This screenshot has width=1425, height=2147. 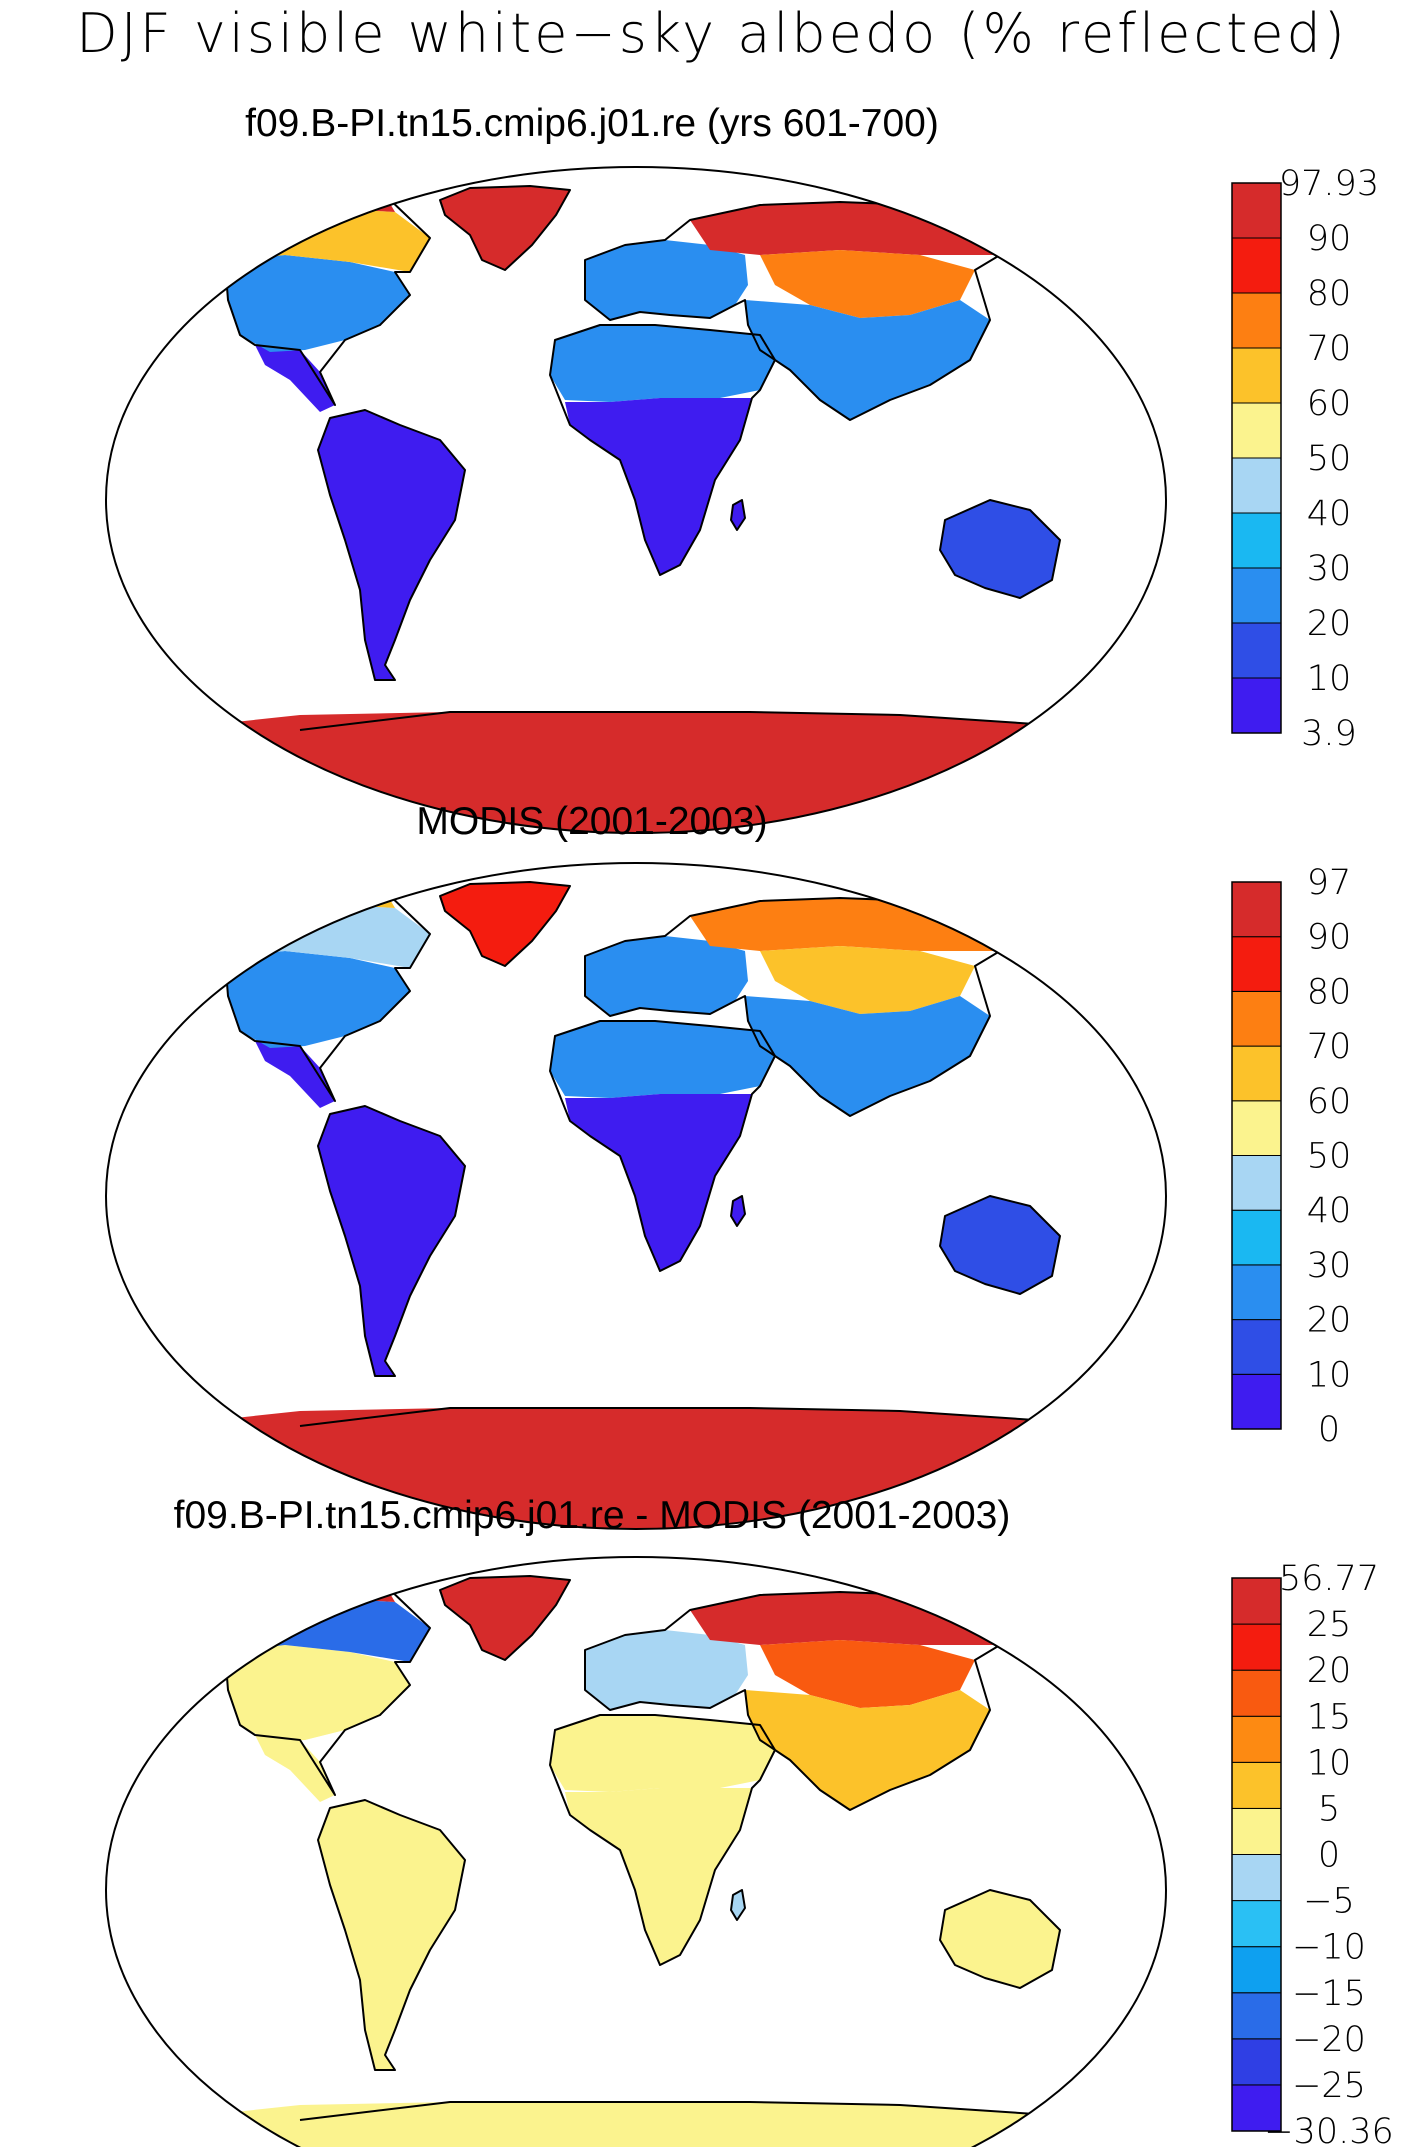 I want to click on region-australia, so click(x=1000, y=1939).